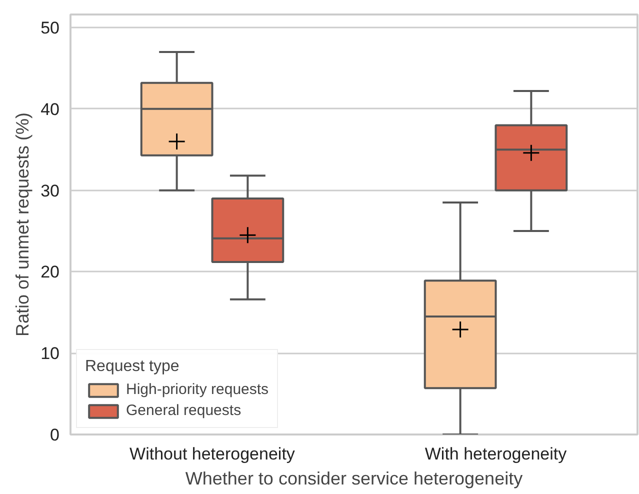 Image resolution: width=639 pixels, height=494 pixels. I want to click on y-tick-label: 40, so click(50, 109).